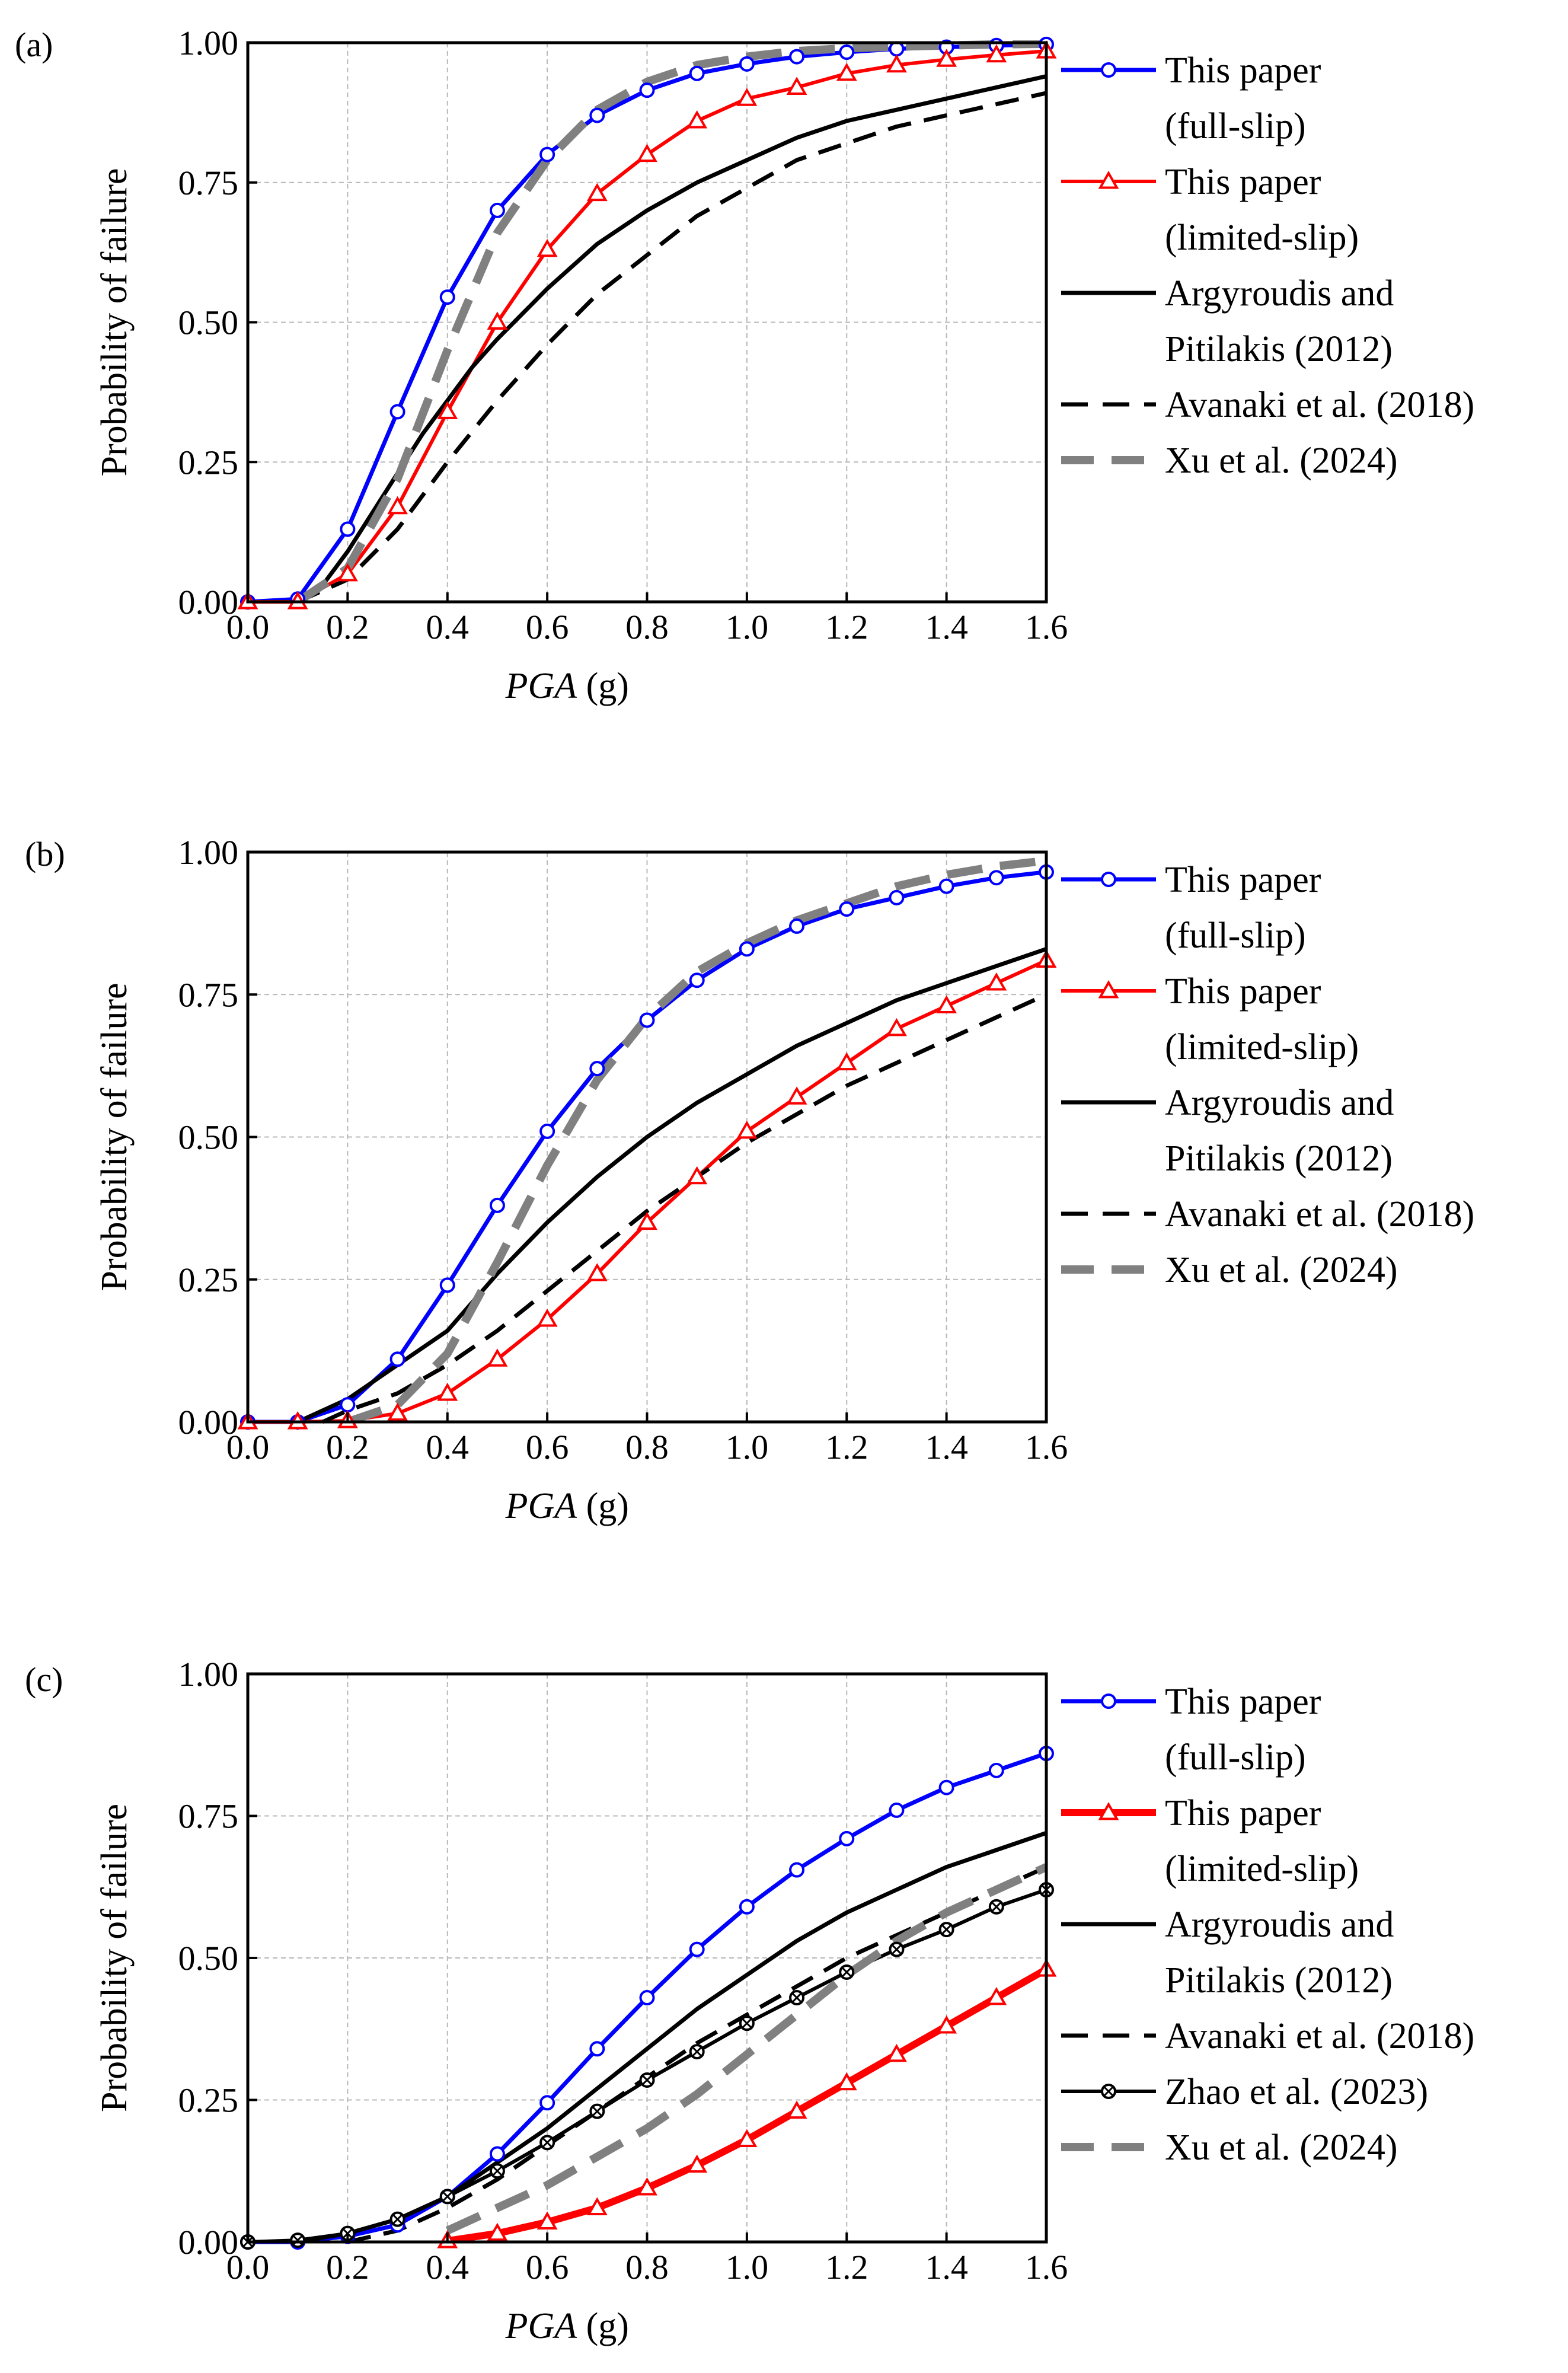 The image size is (1568, 2373). Describe the element at coordinates (208, 1422) in the screenshot. I see `y-tick-label: 0.00` at that location.